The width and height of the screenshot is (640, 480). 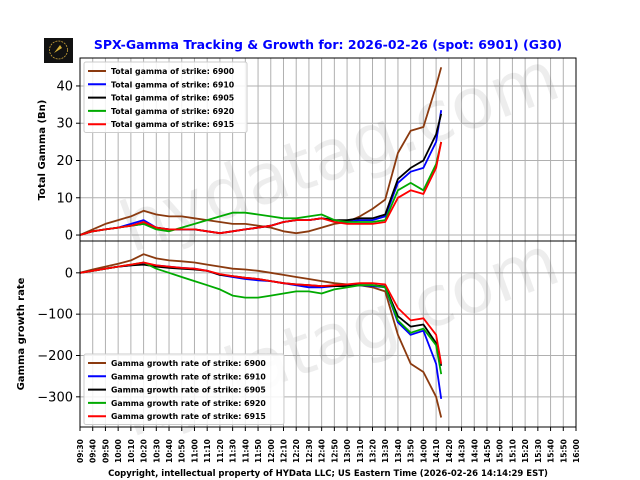 What do you see at coordinates (334, 451) in the screenshot?
I see `x-tick-label: 12:50` at bounding box center [334, 451].